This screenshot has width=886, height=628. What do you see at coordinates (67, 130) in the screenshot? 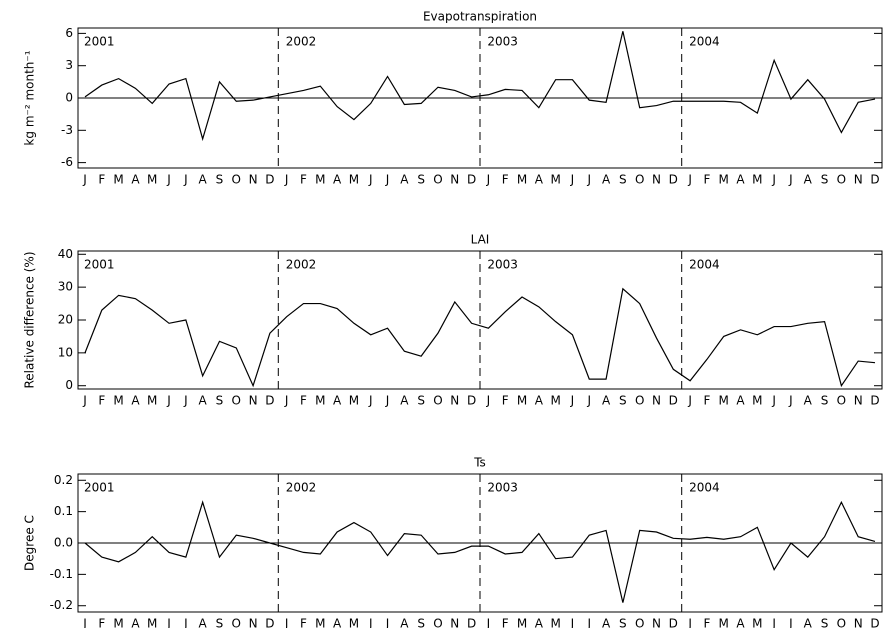
I see `y-tick-label: -3` at bounding box center [67, 130].